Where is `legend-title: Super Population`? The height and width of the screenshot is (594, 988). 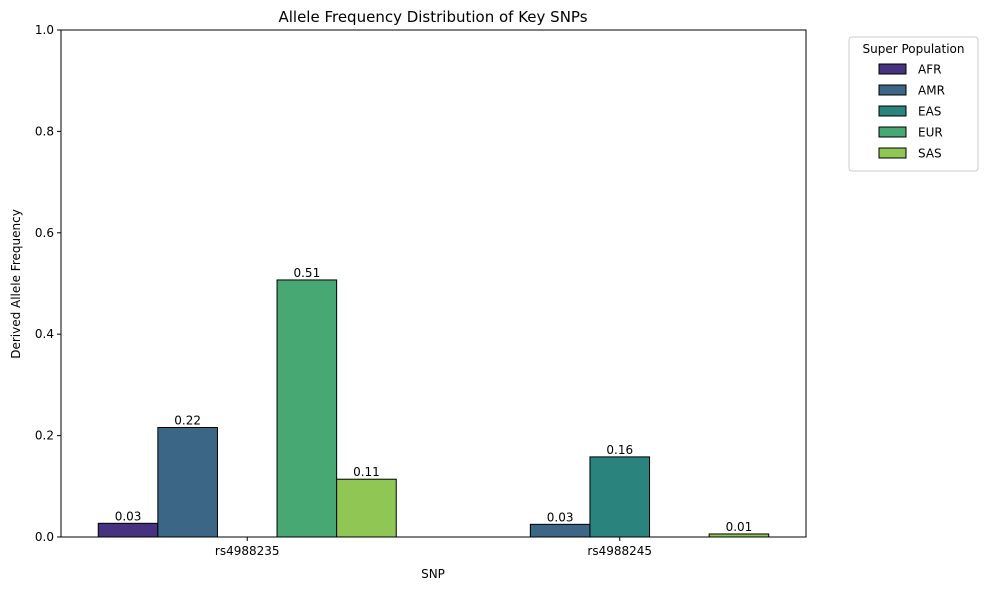
legend-title: Super Population is located at coordinates (913, 49).